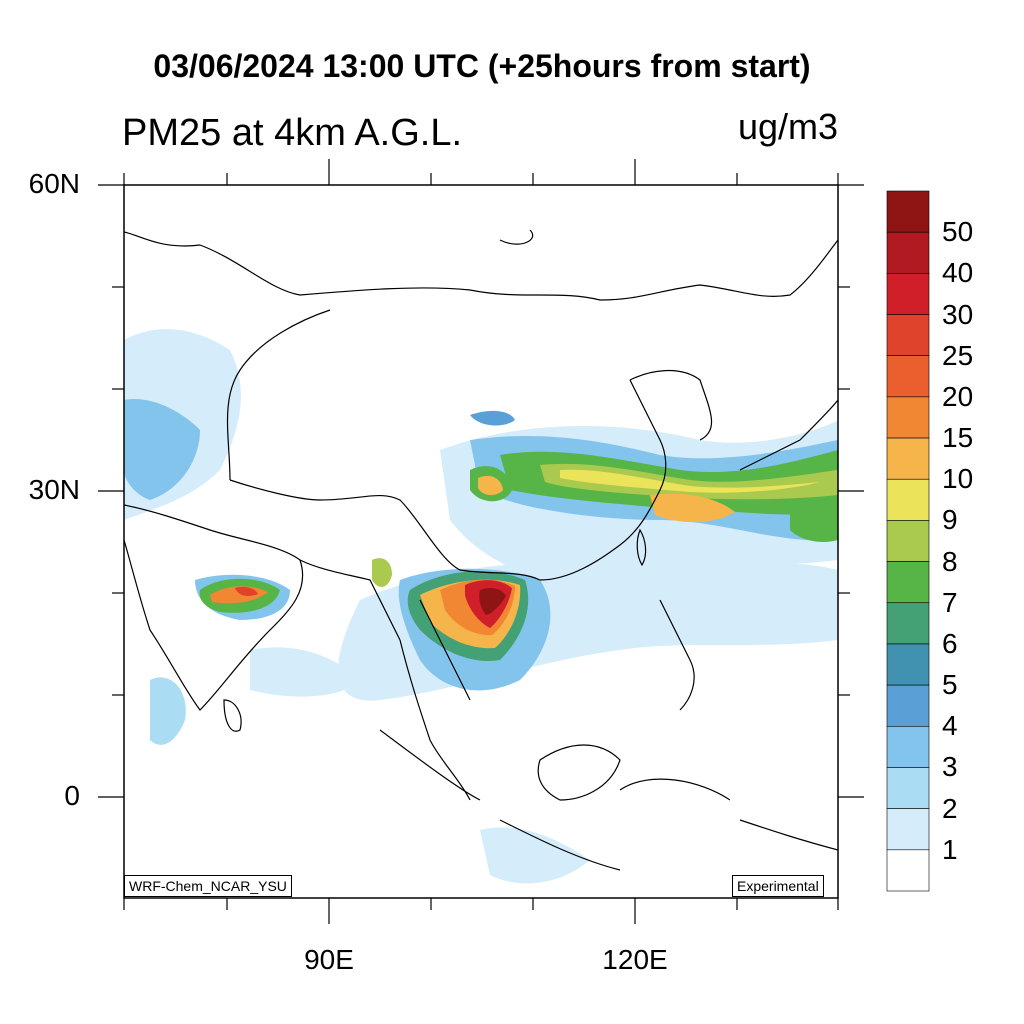  What do you see at coordinates (950, 520) in the screenshot?
I see `legend-label: 9` at bounding box center [950, 520].